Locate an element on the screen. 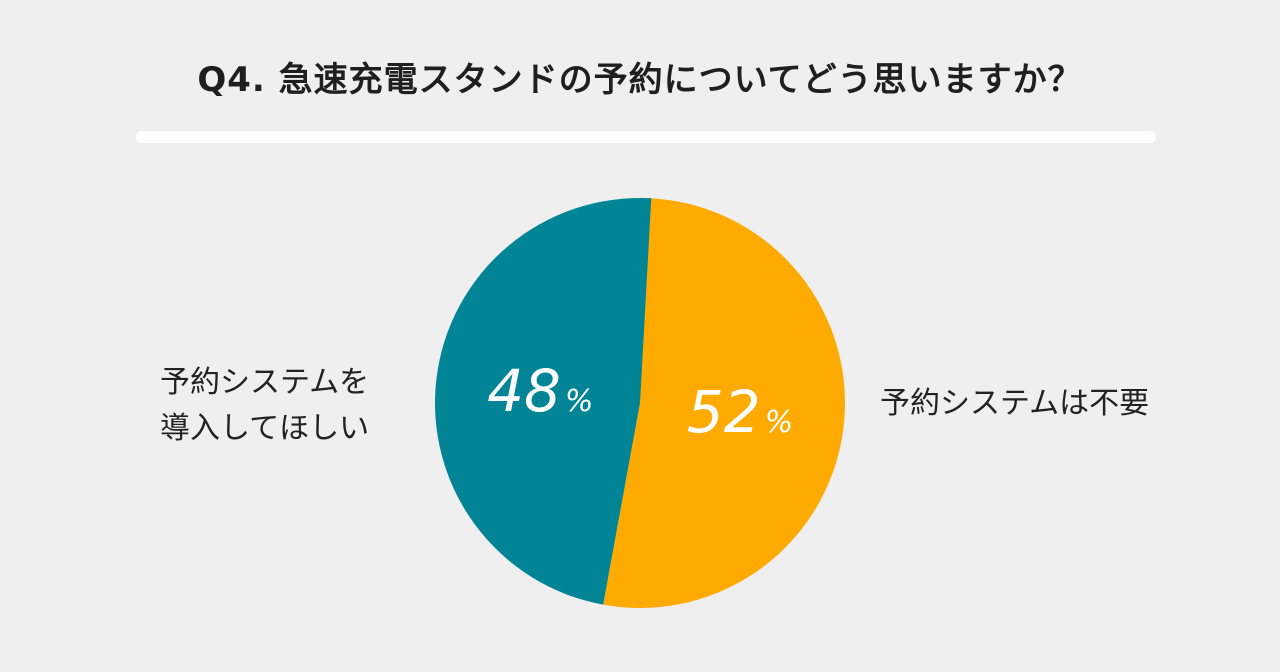 The width and height of the screenshot is (1280, 672). slice-label-introduce: 予約システムを 導入してほしい is located at coordinates (264, 406).